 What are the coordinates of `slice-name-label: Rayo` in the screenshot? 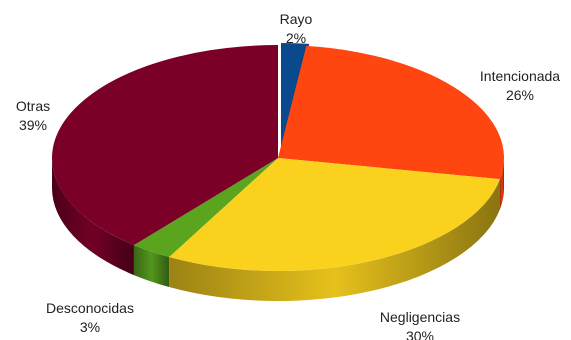 It's located at (296, 19).